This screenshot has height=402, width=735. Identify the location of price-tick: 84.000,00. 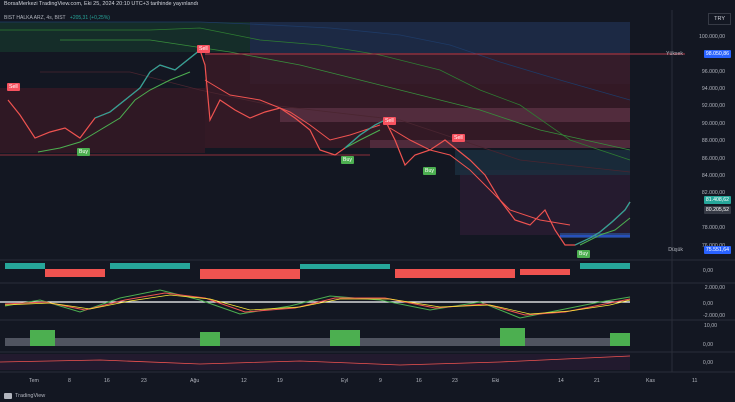
(713, 176).